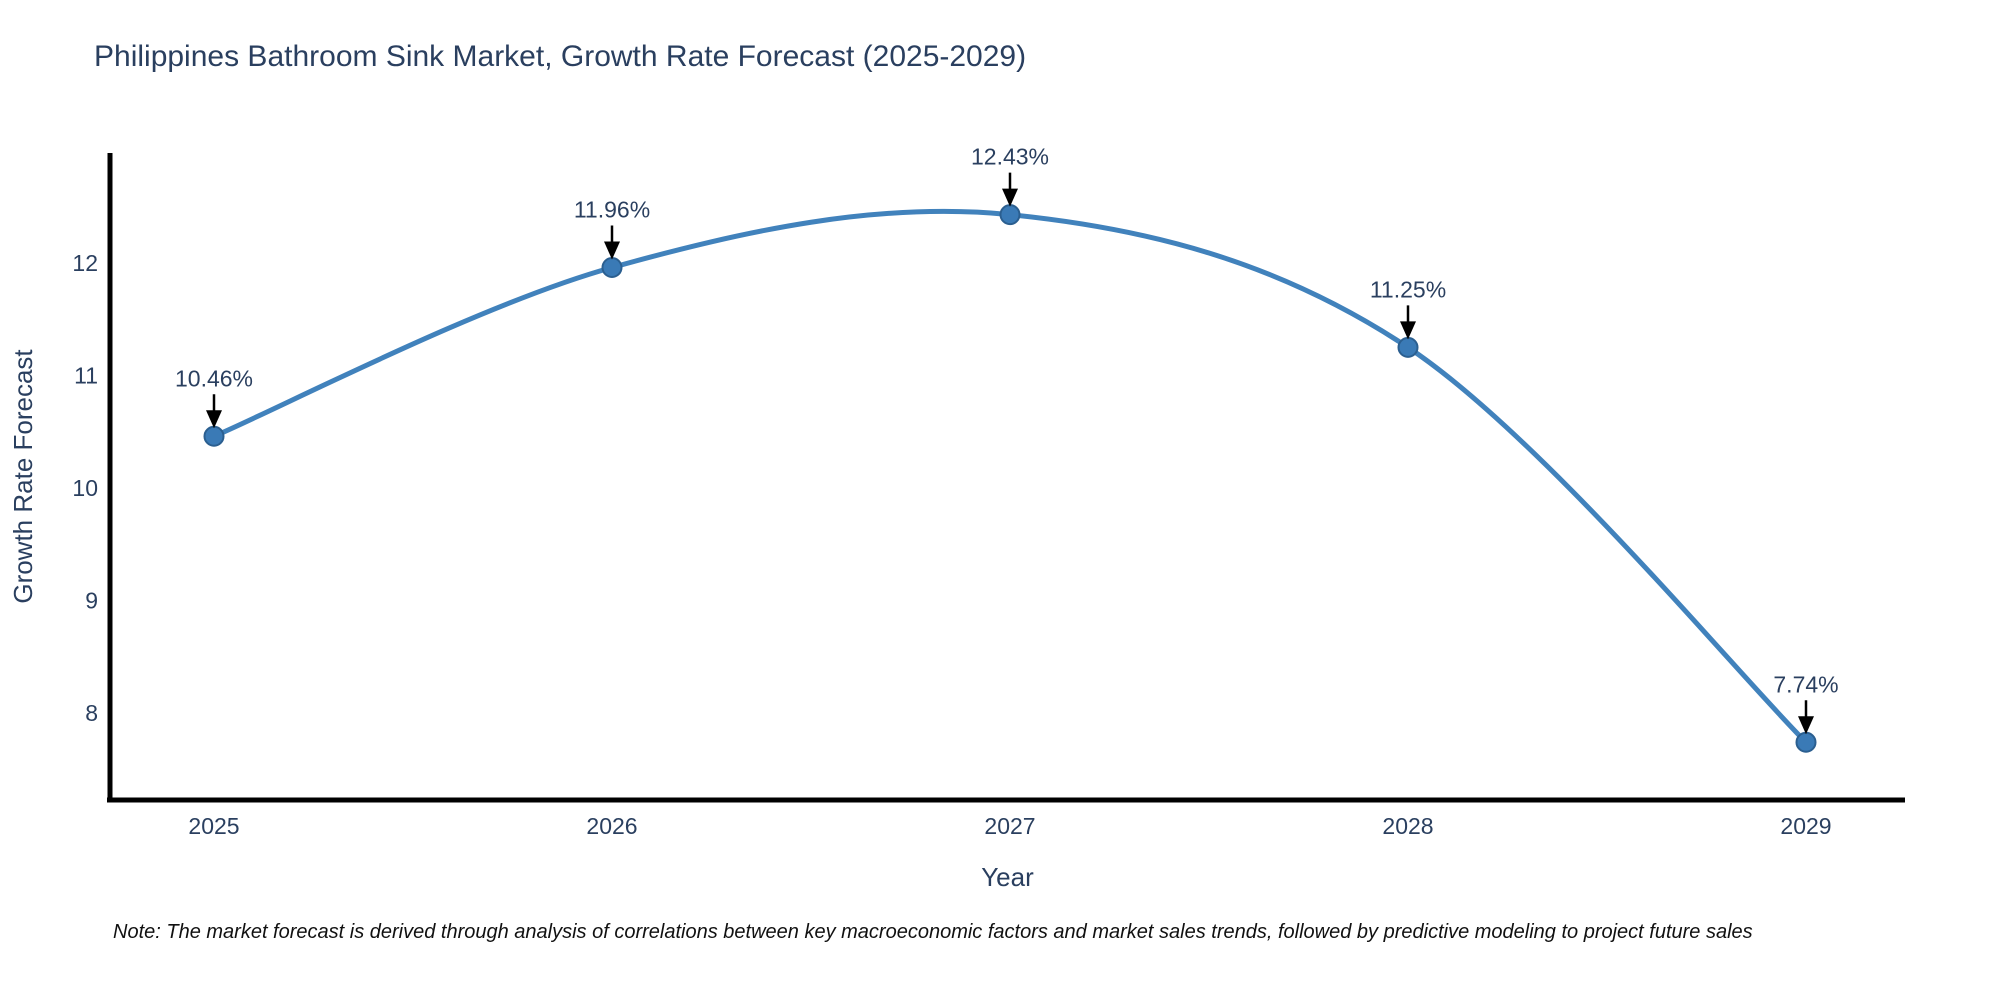 Image resolution: width=2000 pixels, height=1000 pixels. I want to click on y-tick-label: 8, so click(91, 713).